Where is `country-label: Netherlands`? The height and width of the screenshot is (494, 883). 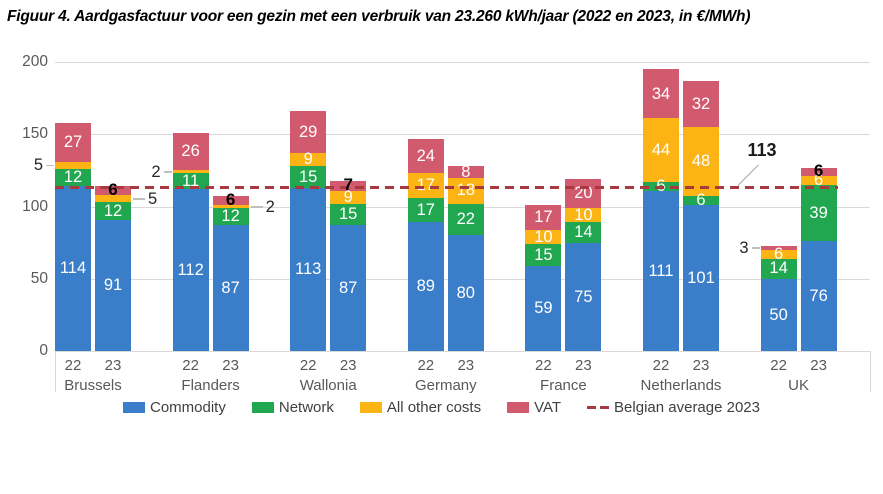 country-label: Netherlands is located at coordinates (681, 385).